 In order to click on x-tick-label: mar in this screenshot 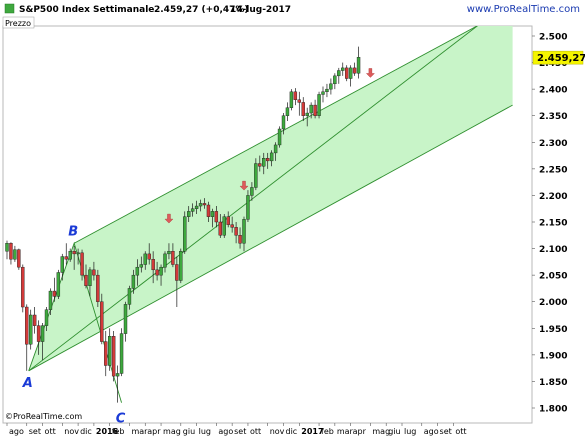, I will do `click(139, 431)`.